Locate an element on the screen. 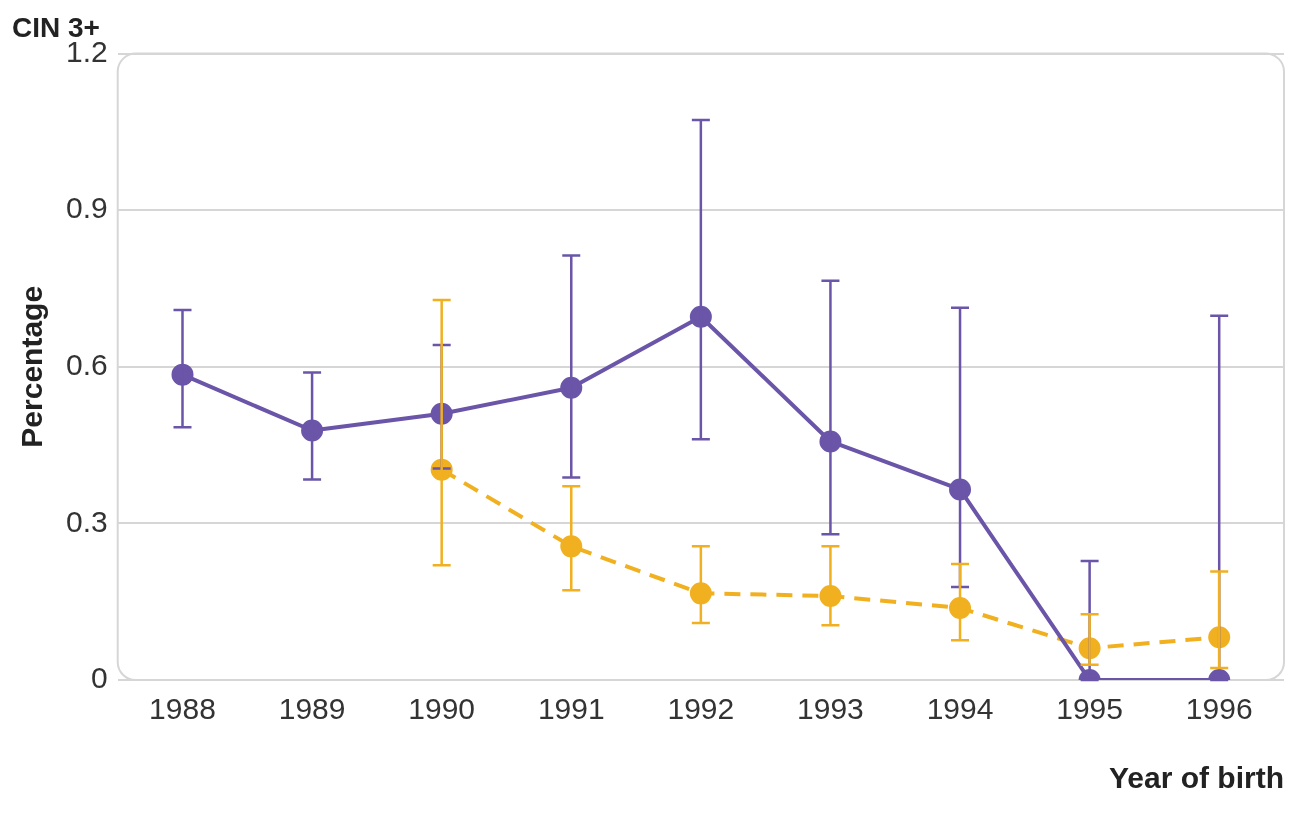 This screenshot has width=1316, height=814. x-tick-label: 1989 is located at coordinates (312, 709).